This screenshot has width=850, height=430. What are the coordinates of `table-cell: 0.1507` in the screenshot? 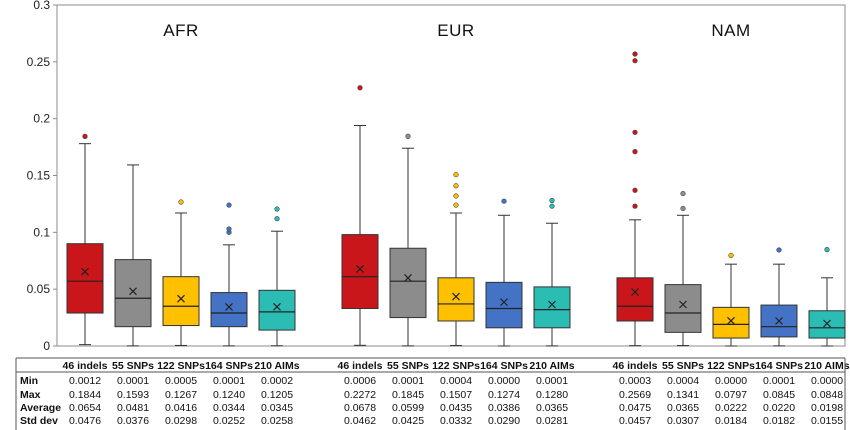 It's located at (456, 395).